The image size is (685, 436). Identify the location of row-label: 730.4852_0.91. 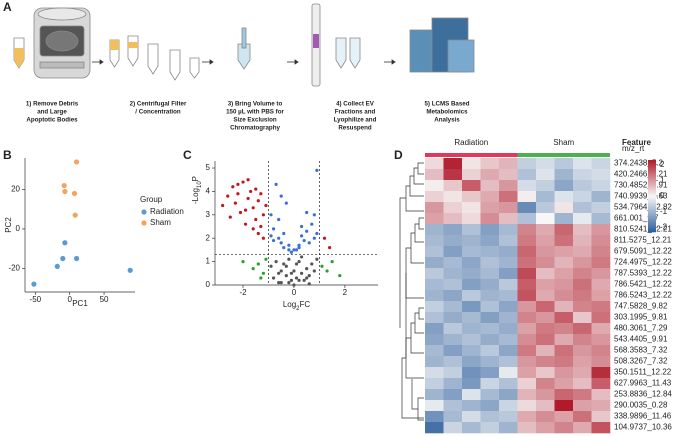
(641, 185).